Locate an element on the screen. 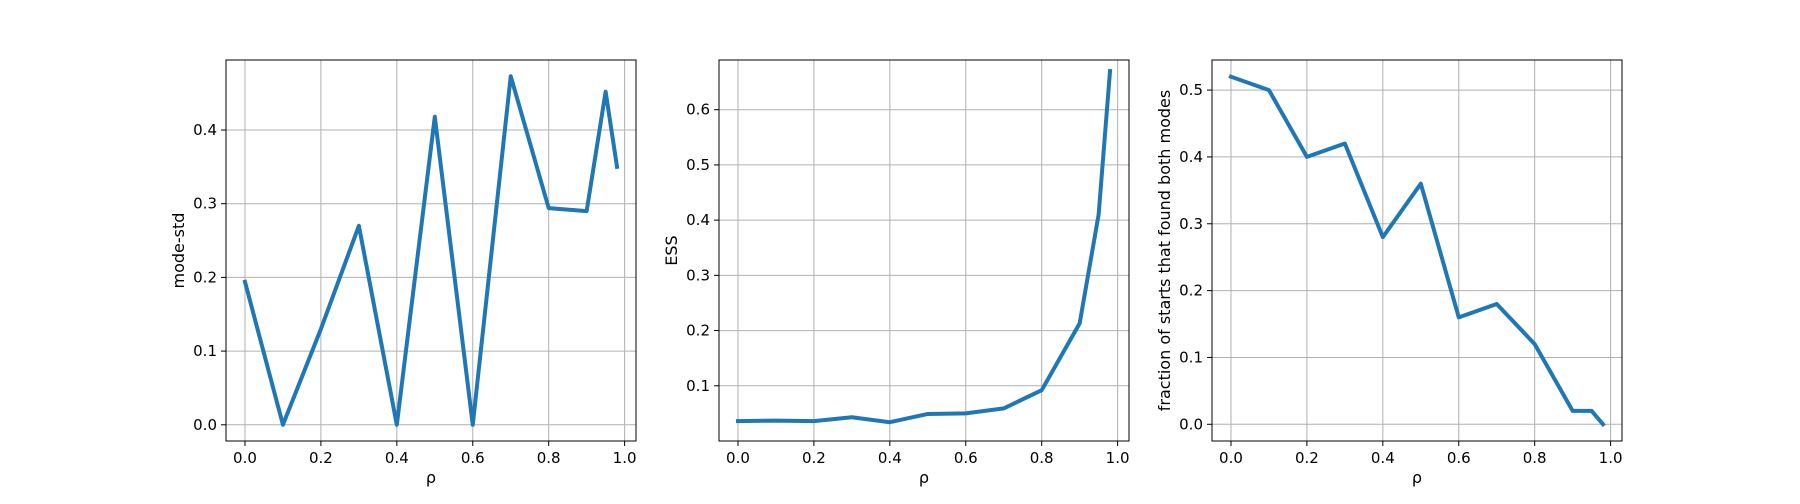  y-tick-label: 0.6 is located at coordinates (698, 110).